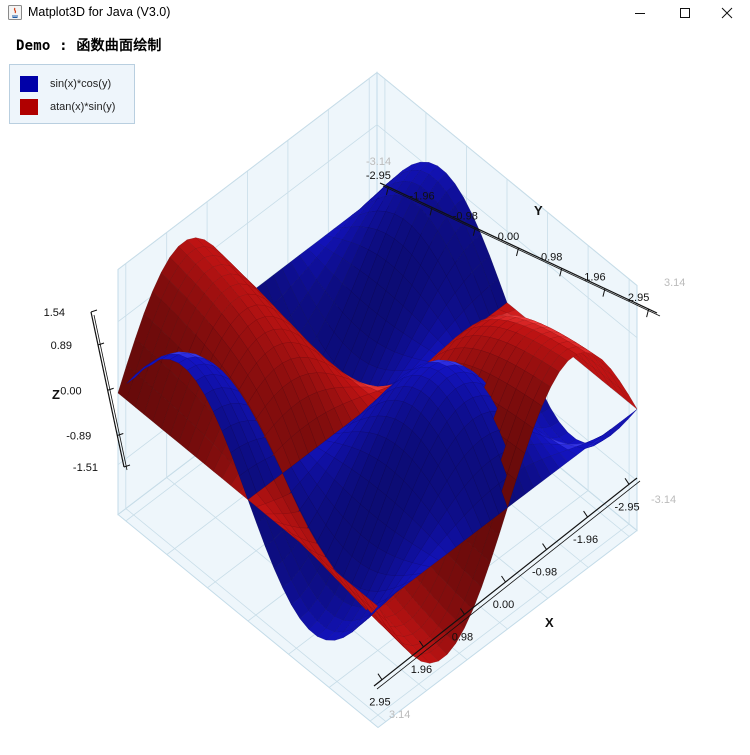  What do you see at coordinates (549, 622) in the screenshot?
I see `x-axis-title: X` at bounding box center [549, 622].